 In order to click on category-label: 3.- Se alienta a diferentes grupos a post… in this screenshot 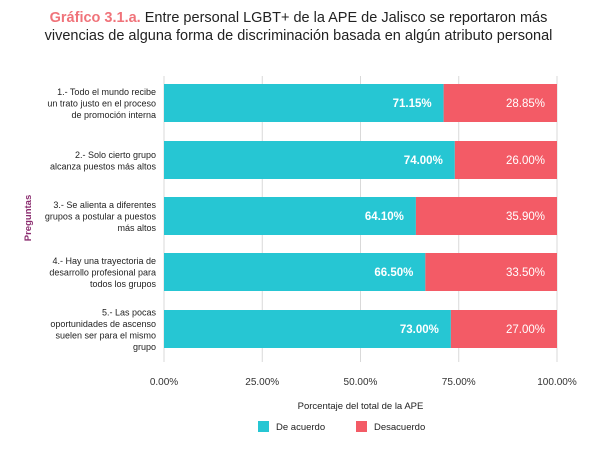, I will do `click(101, 216)`.